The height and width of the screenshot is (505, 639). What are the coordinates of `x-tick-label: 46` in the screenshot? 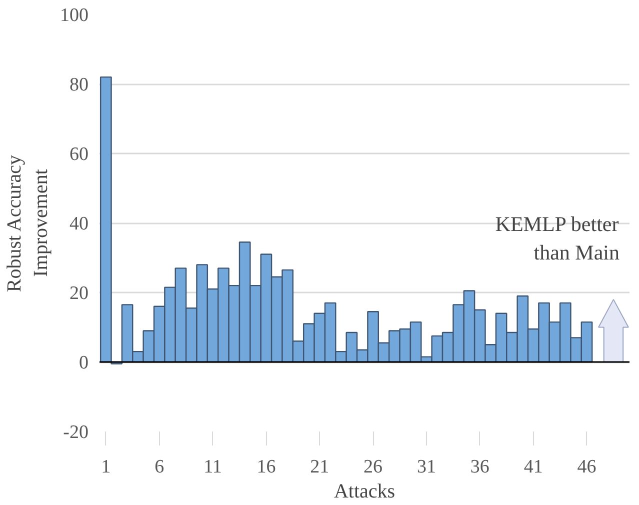 It's located at (586, 467).